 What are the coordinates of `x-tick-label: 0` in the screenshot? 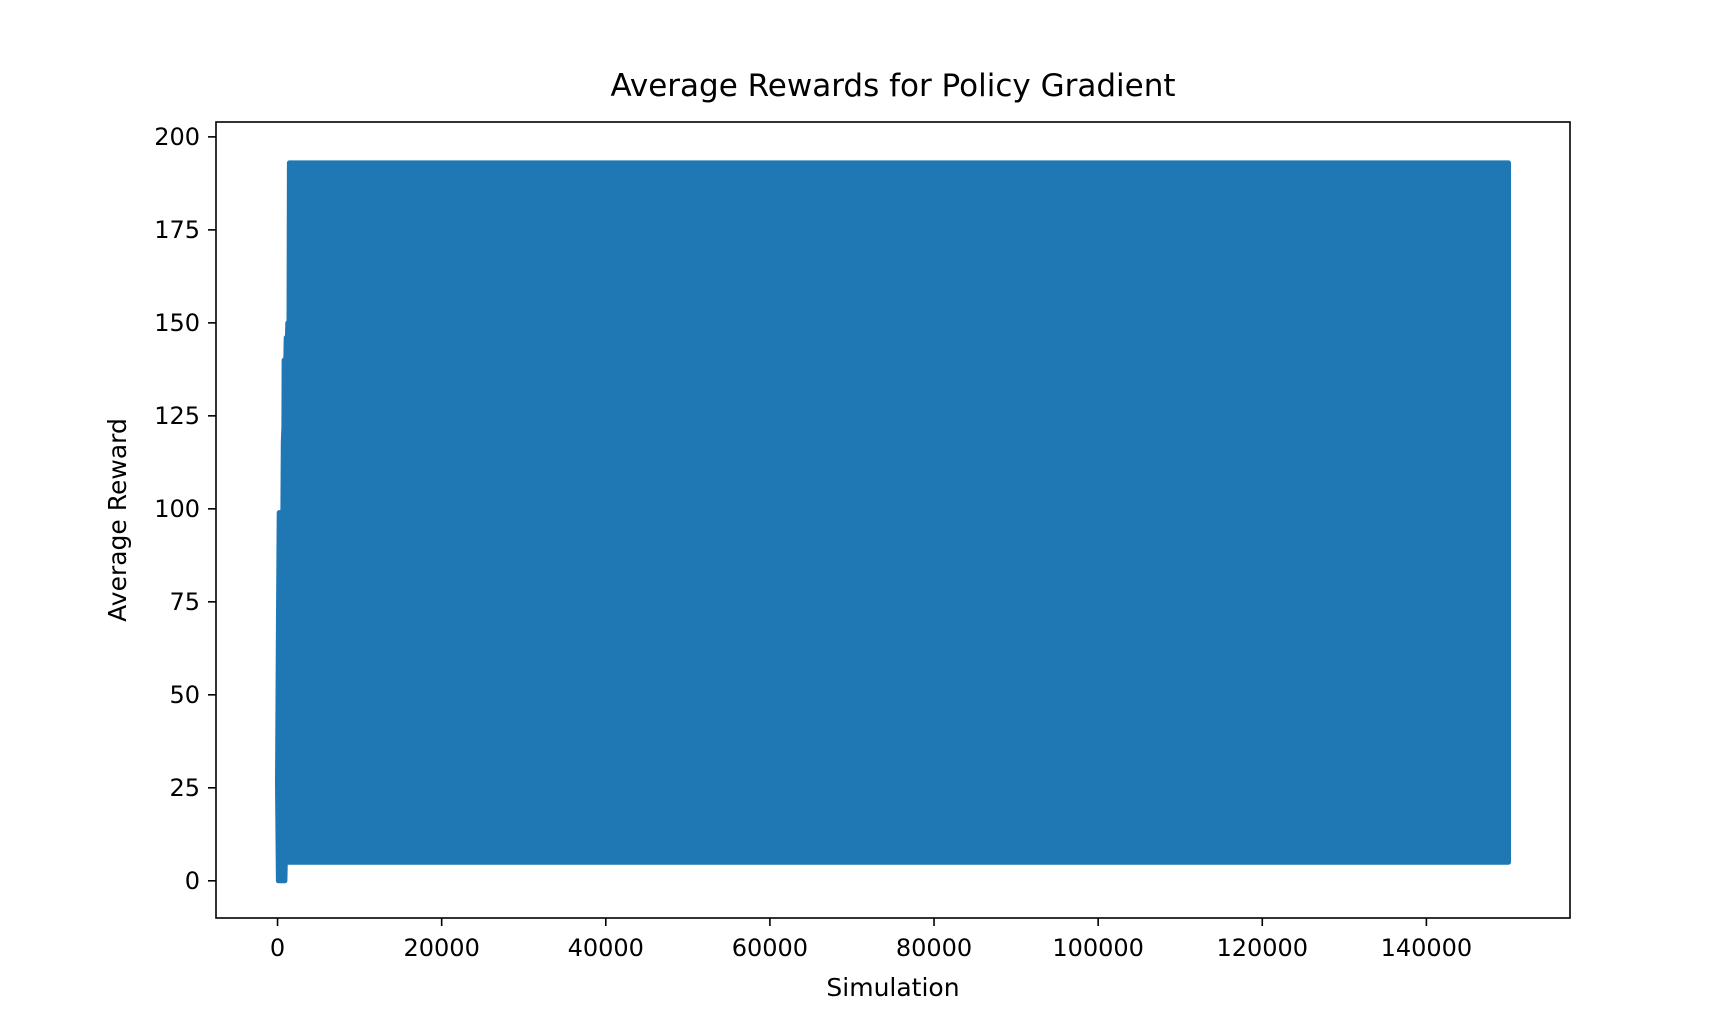 It's located at (277, 948).